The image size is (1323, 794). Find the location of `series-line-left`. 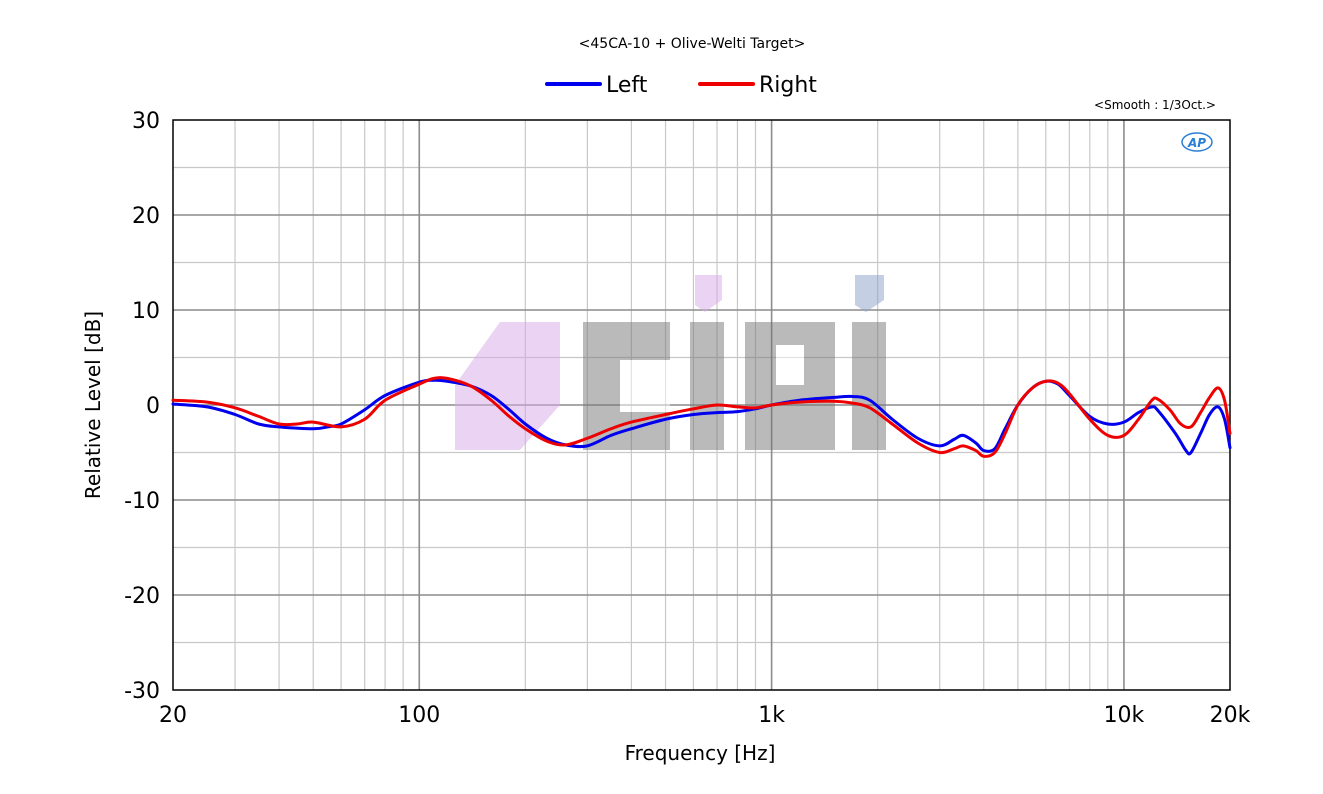

series-line-left is located at coordinates (701, 417).